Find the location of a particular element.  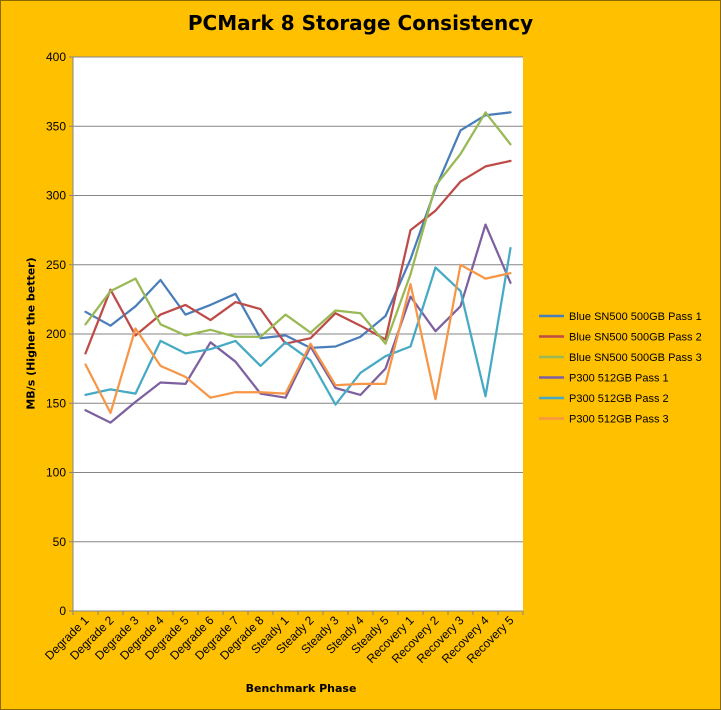

y-tick-label: 0 is located at coordinates (62, 611).